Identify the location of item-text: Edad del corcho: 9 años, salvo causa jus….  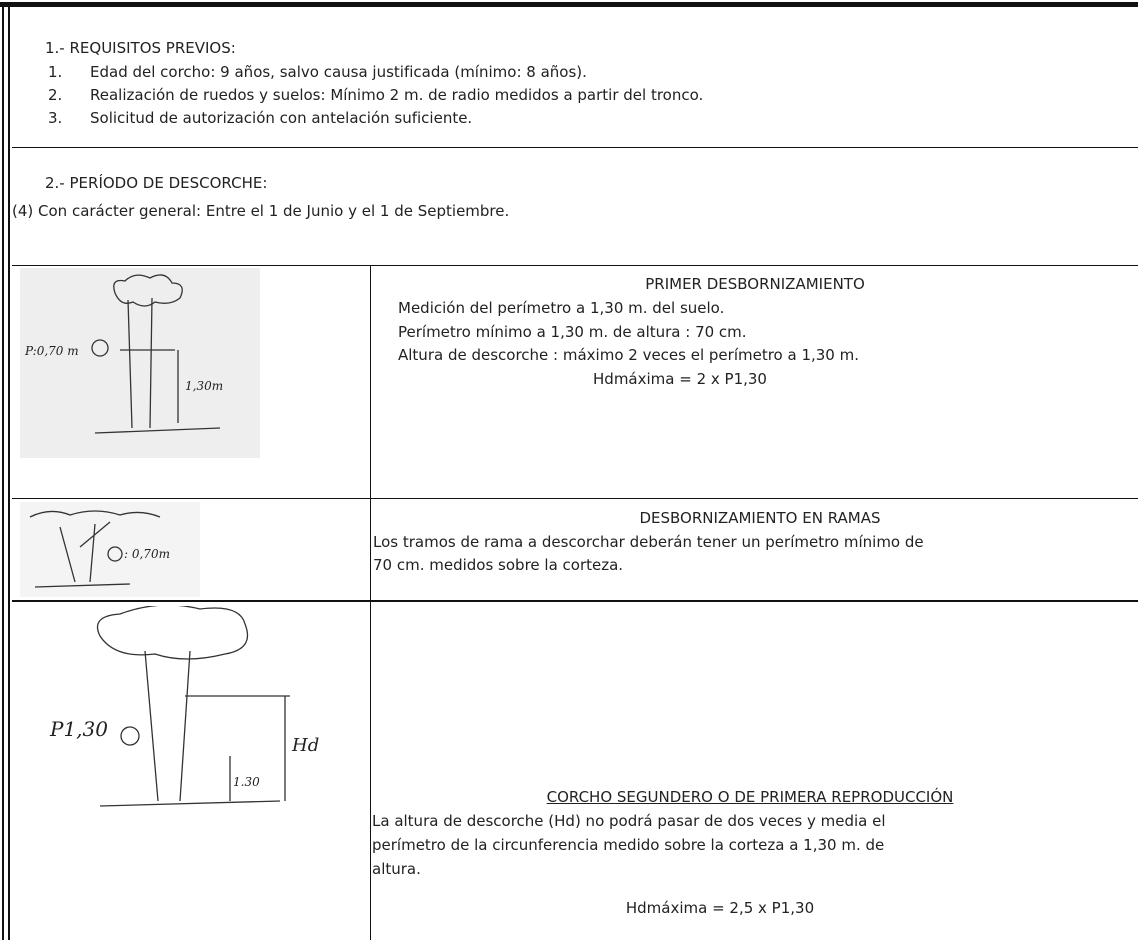
(338, 72).